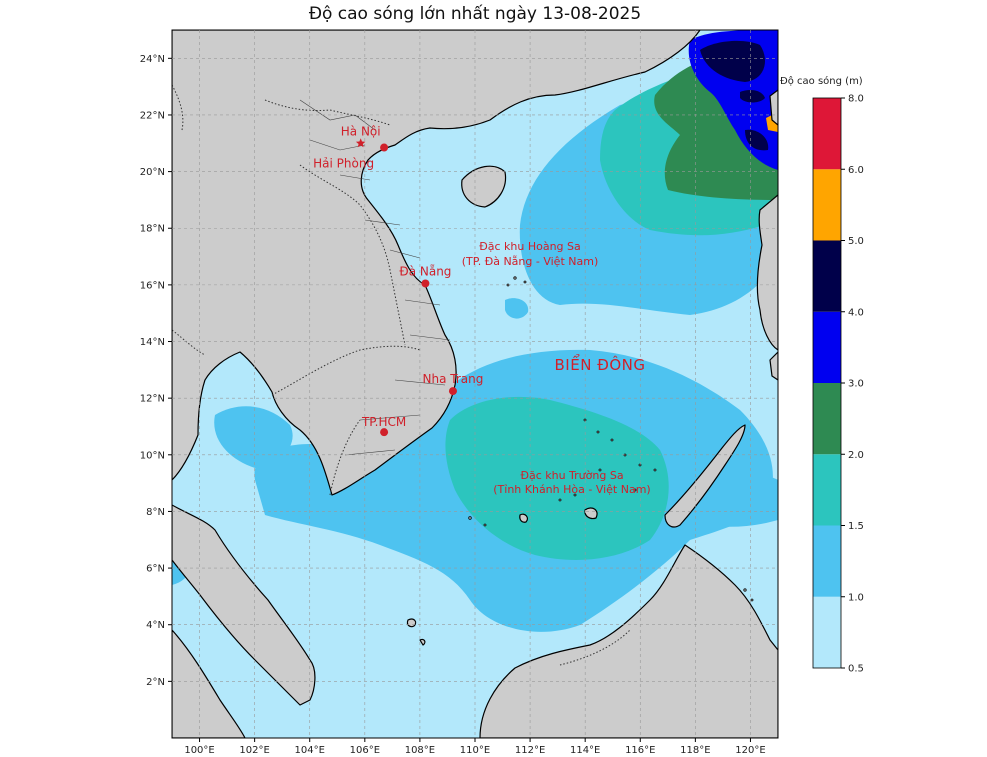 The width and height of the screenshot is (987, 757). What do you see at coordinates (360, 143) in the screenshot?
I see `place-star-marker` at bounding box center [360, 143].